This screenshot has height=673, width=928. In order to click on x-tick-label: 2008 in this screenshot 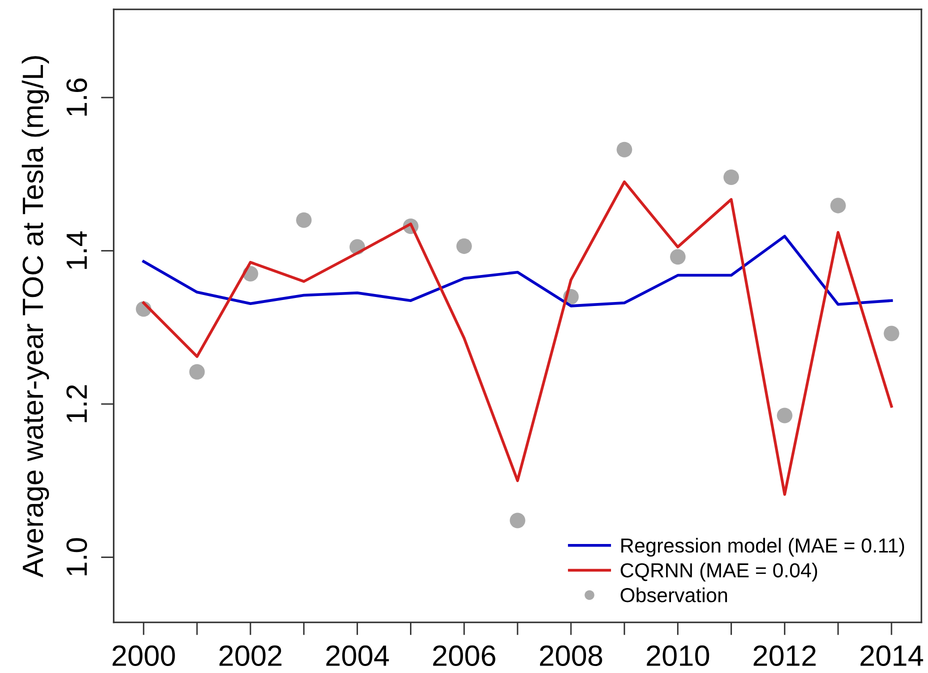, I will do `click(571, 655)`.